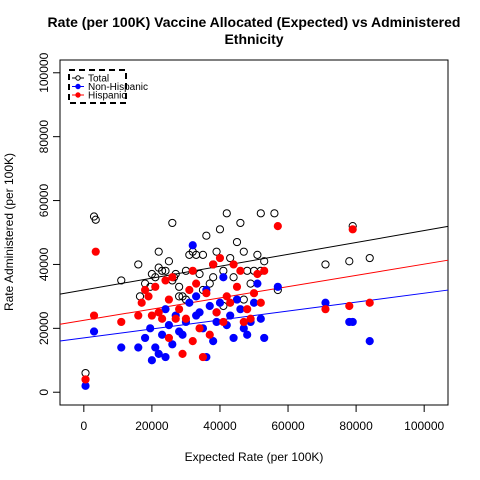 The width and height of the screenshot is (480, 480). What do you see at coordinates (262, 418) in the screenshot?
I see `x-axis: 0 20000 40000 60000 80000 100000` at bounding box center [262, 418].